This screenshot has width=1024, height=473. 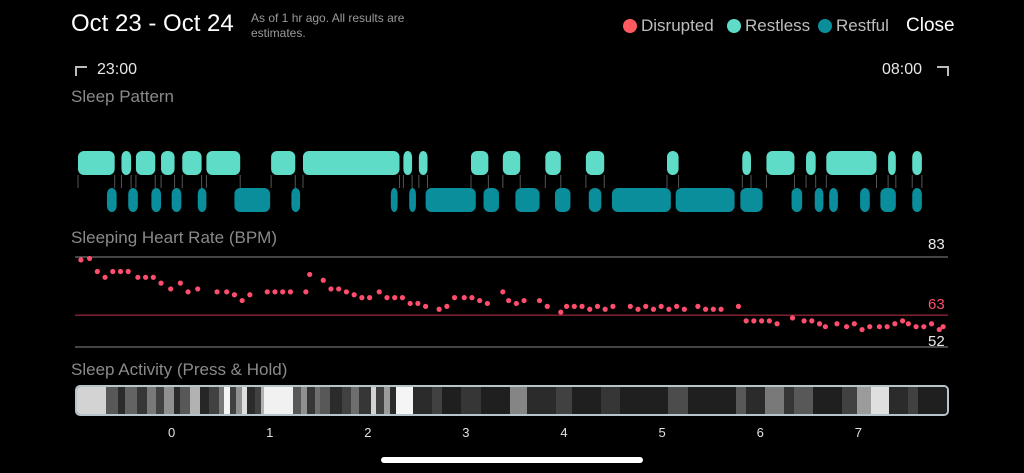 I want to click on activity-tick-label: 6, so click(x=760, y=432).